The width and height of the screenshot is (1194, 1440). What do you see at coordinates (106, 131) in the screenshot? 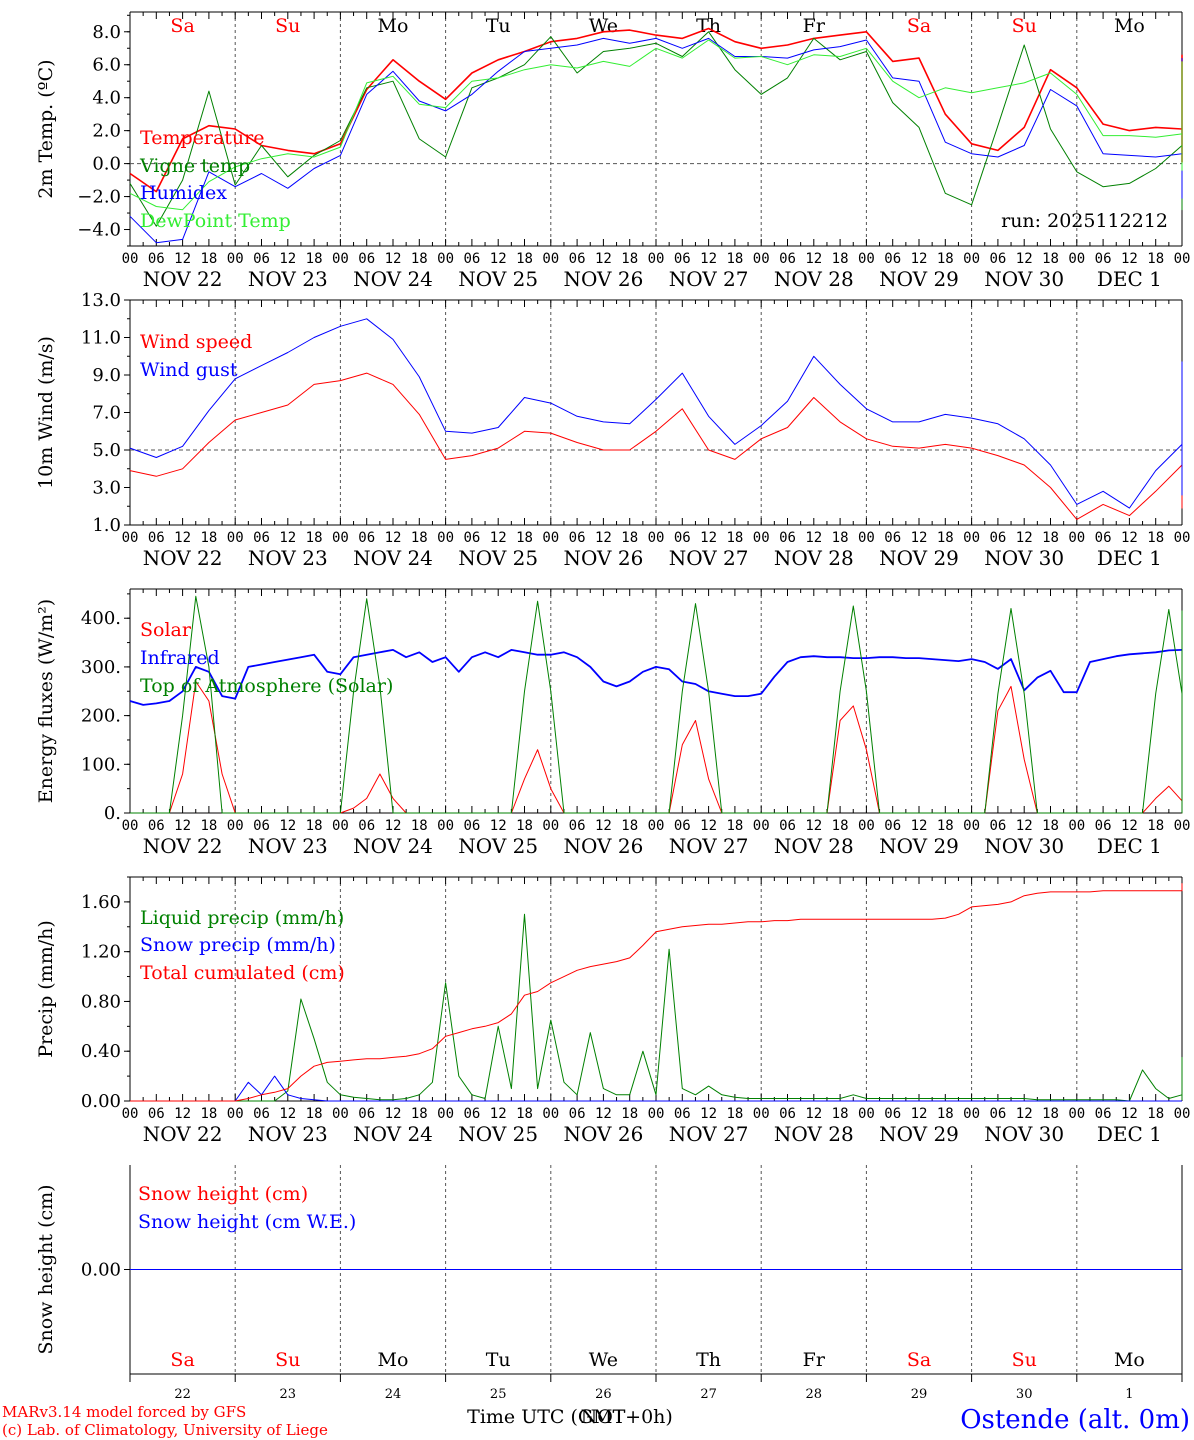
I see `temperature-y-tick-label: 2.0` at bounding box center [106, 131].